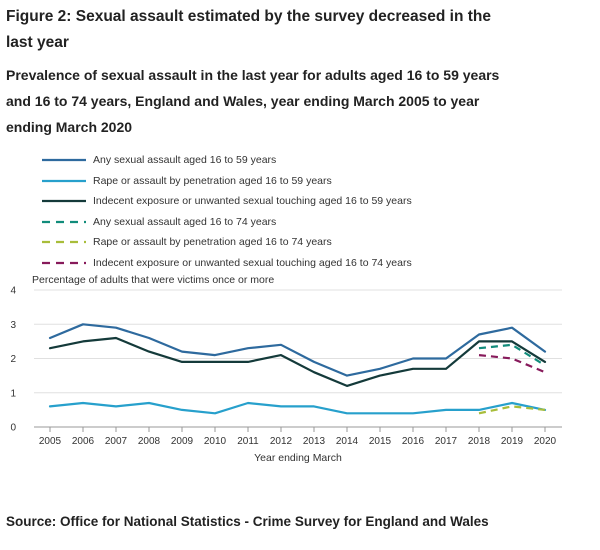 The width and height of the screenshot is (600, 550). Describe the element at coordinates (13, 325) in the screenshot. I see `y-tick-label: 3` at that location.